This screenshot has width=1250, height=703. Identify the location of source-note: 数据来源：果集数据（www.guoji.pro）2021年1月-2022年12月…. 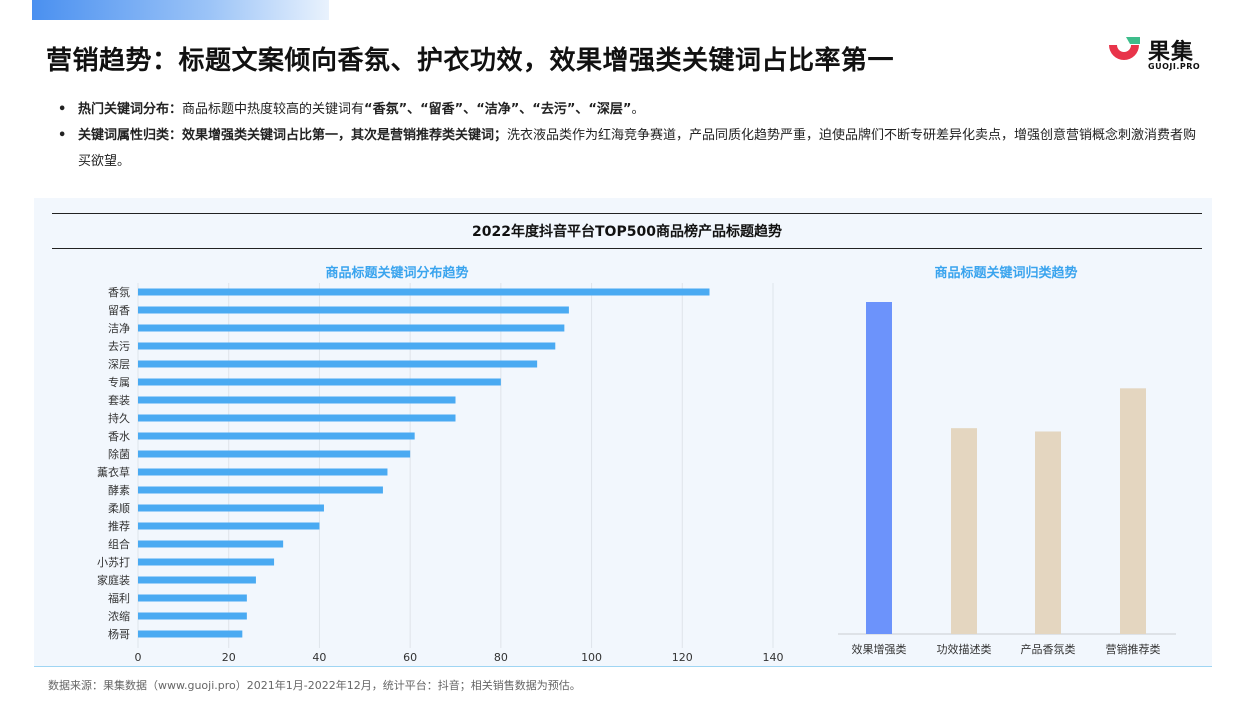
(314, 685).